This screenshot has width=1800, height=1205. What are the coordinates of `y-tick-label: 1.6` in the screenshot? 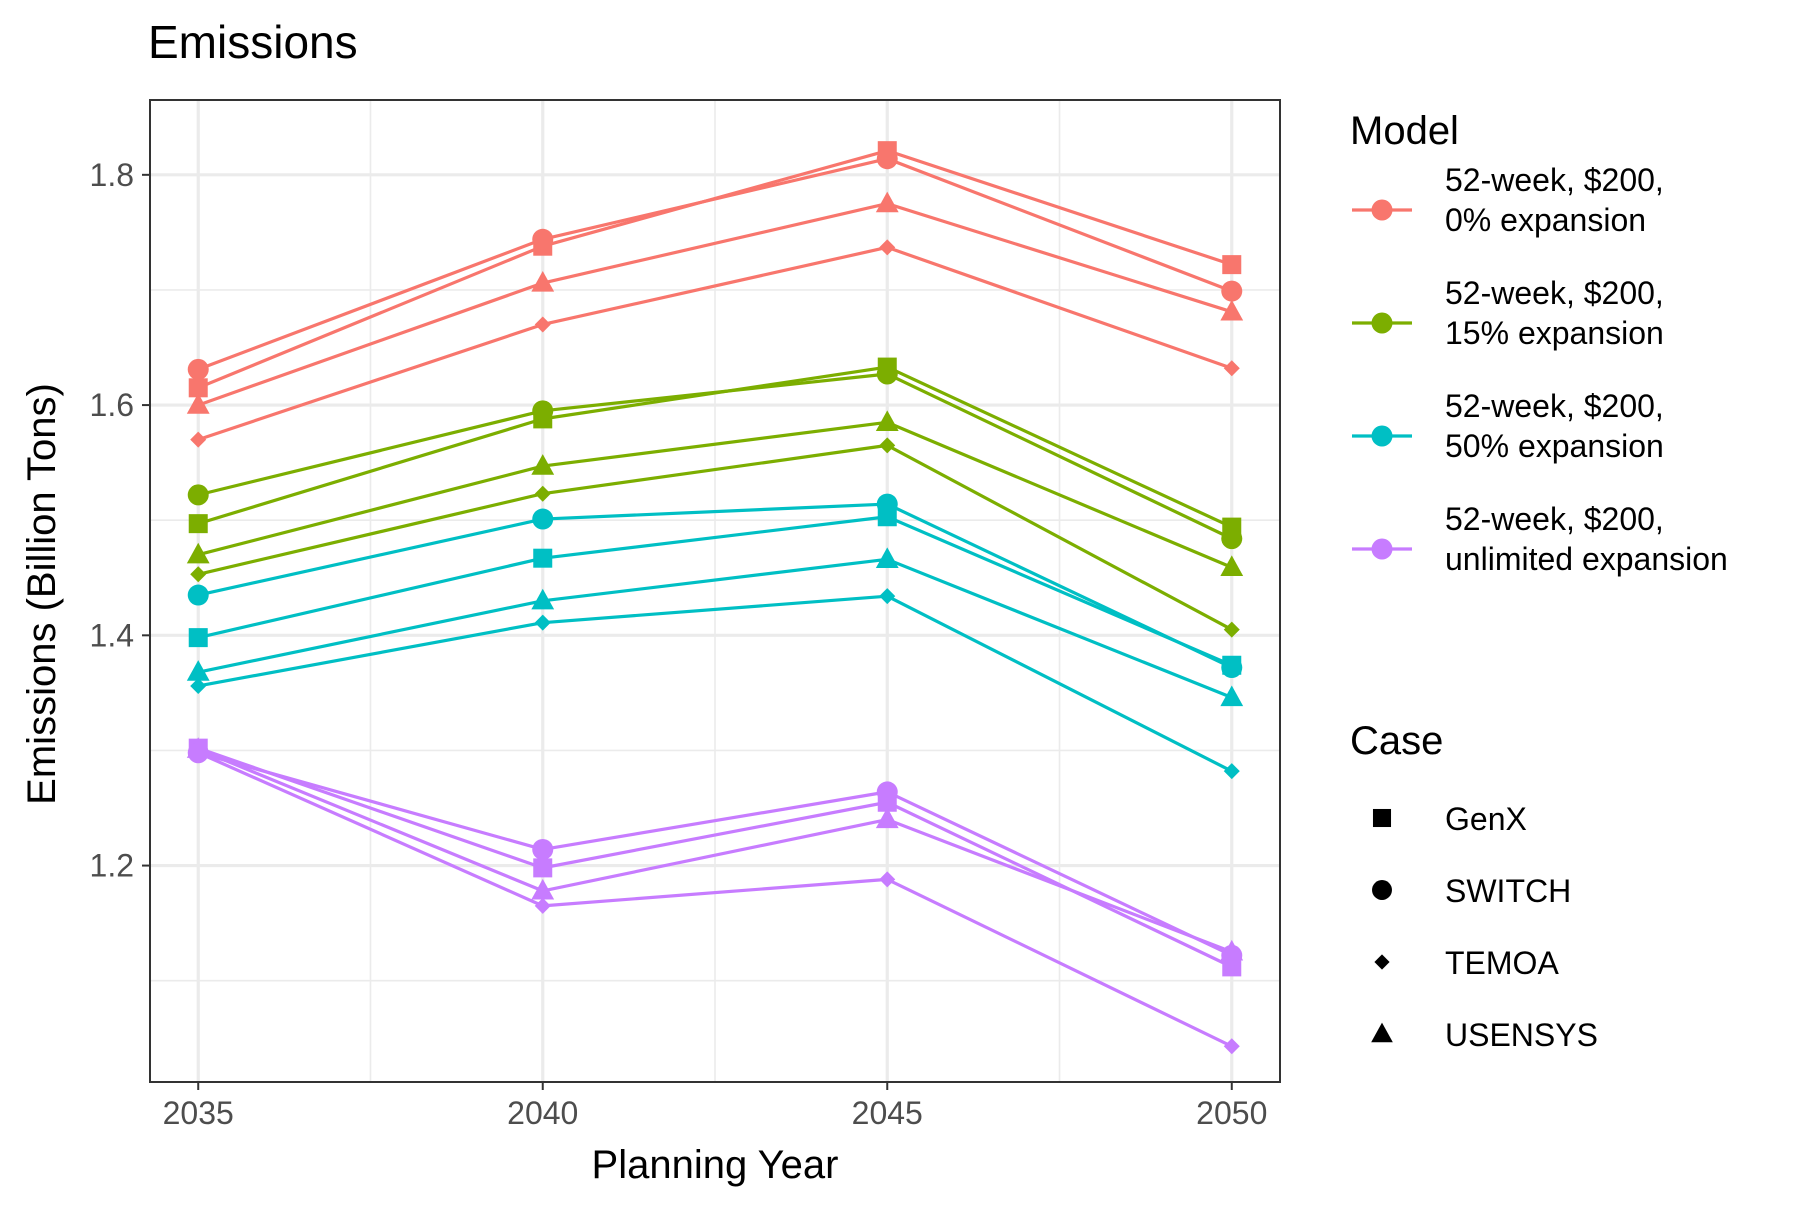 It's located at (112, 405).